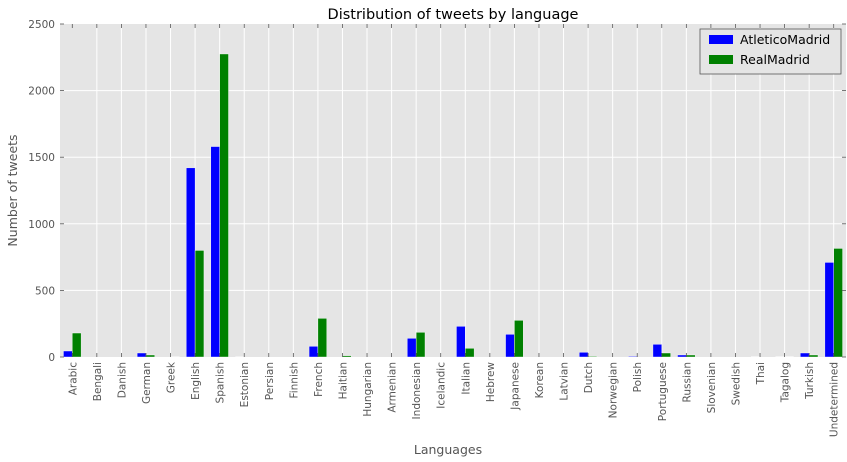 The height and width of the screenshot is (462, 847). I want to click on x-tick-label: Polish, so click(638, 377).